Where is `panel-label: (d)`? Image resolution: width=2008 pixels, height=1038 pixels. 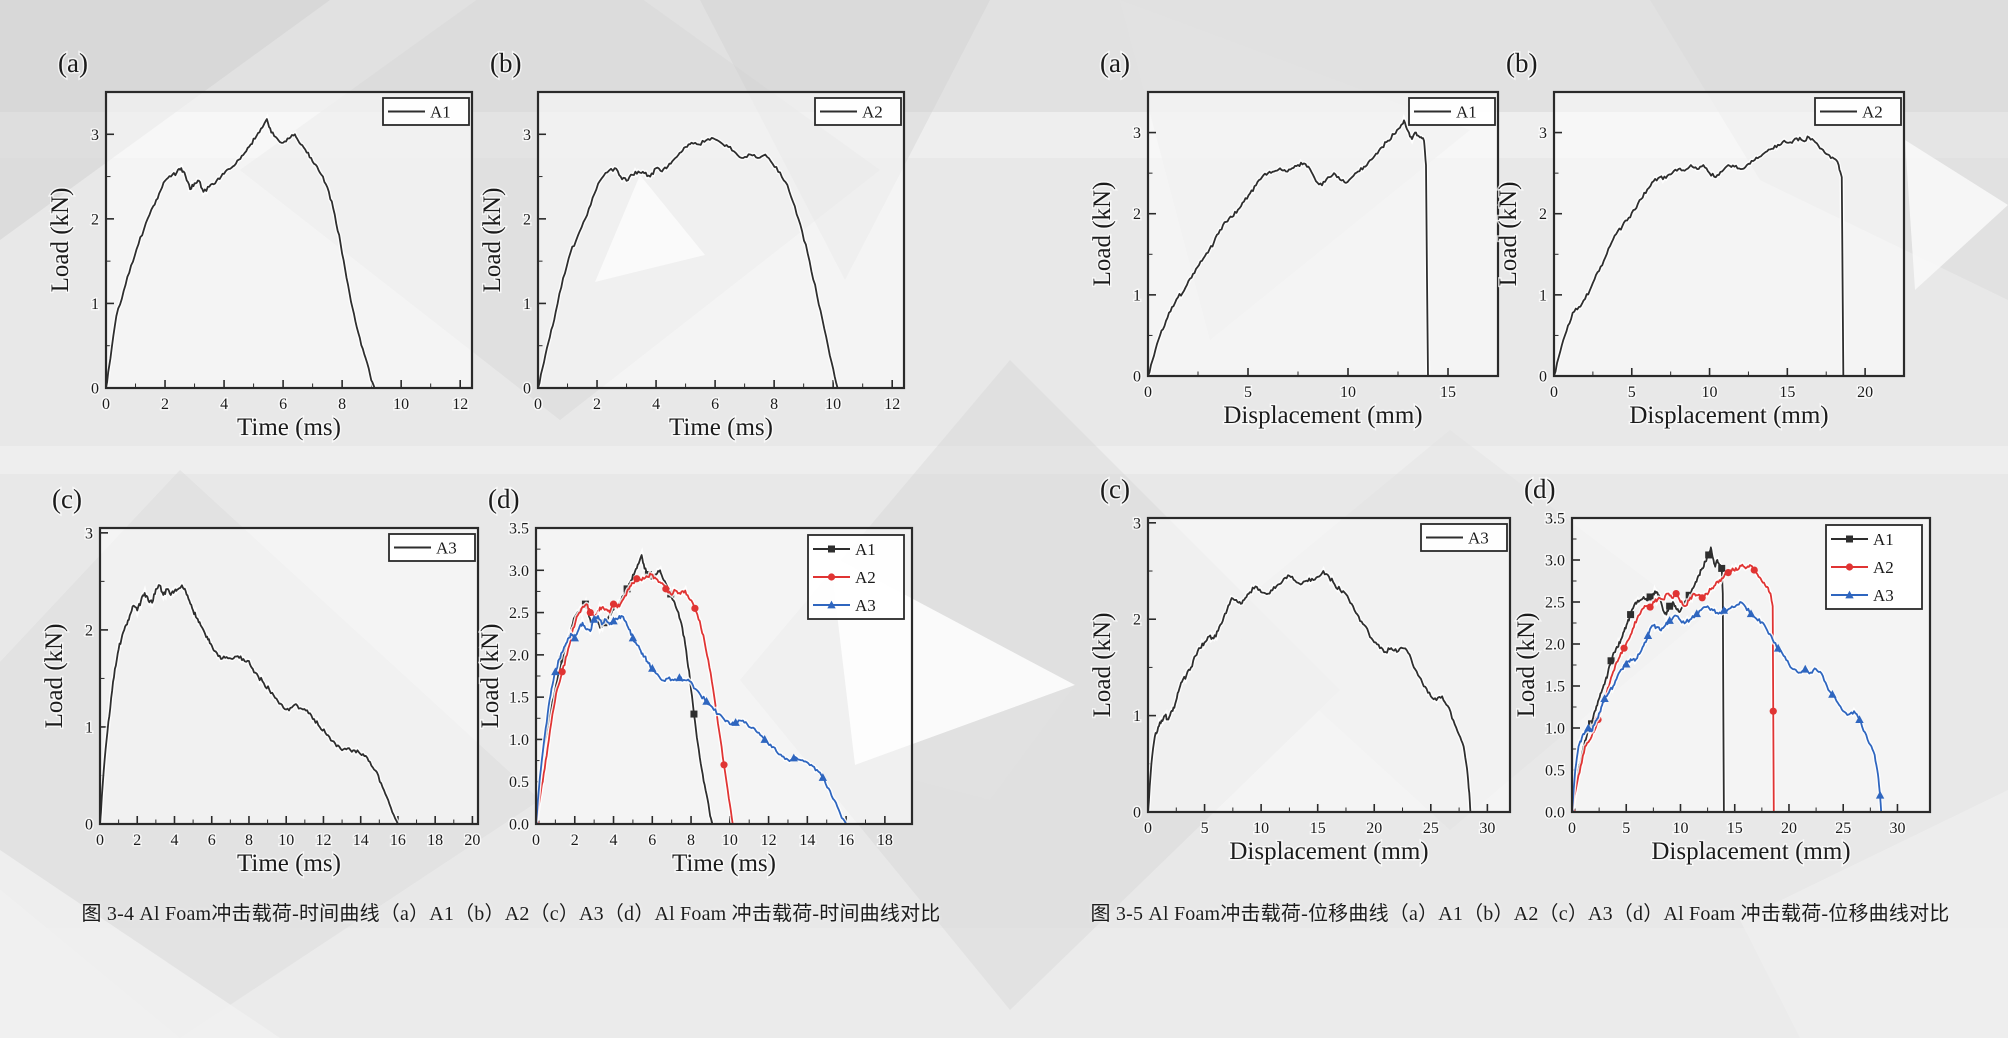 panel-label: (d) is located at coordinates (503, 499).